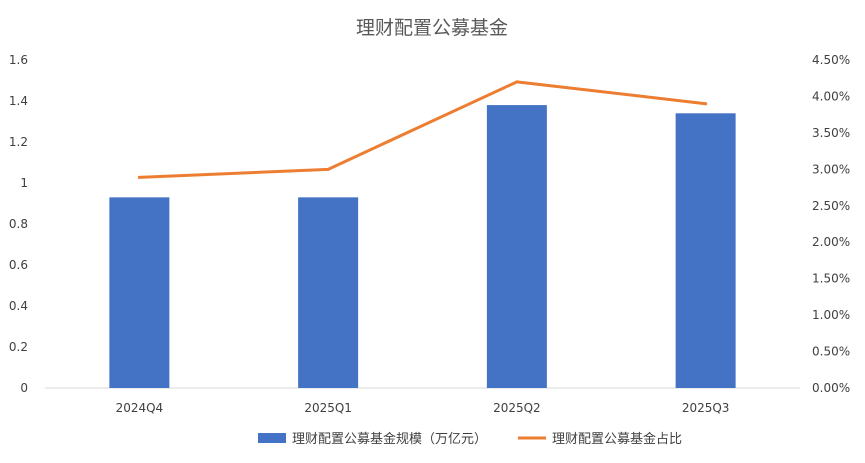 The height and width of the screenshot is (463, 865). I want to click on right-tick-label: 1.50%, so click(831, 279).